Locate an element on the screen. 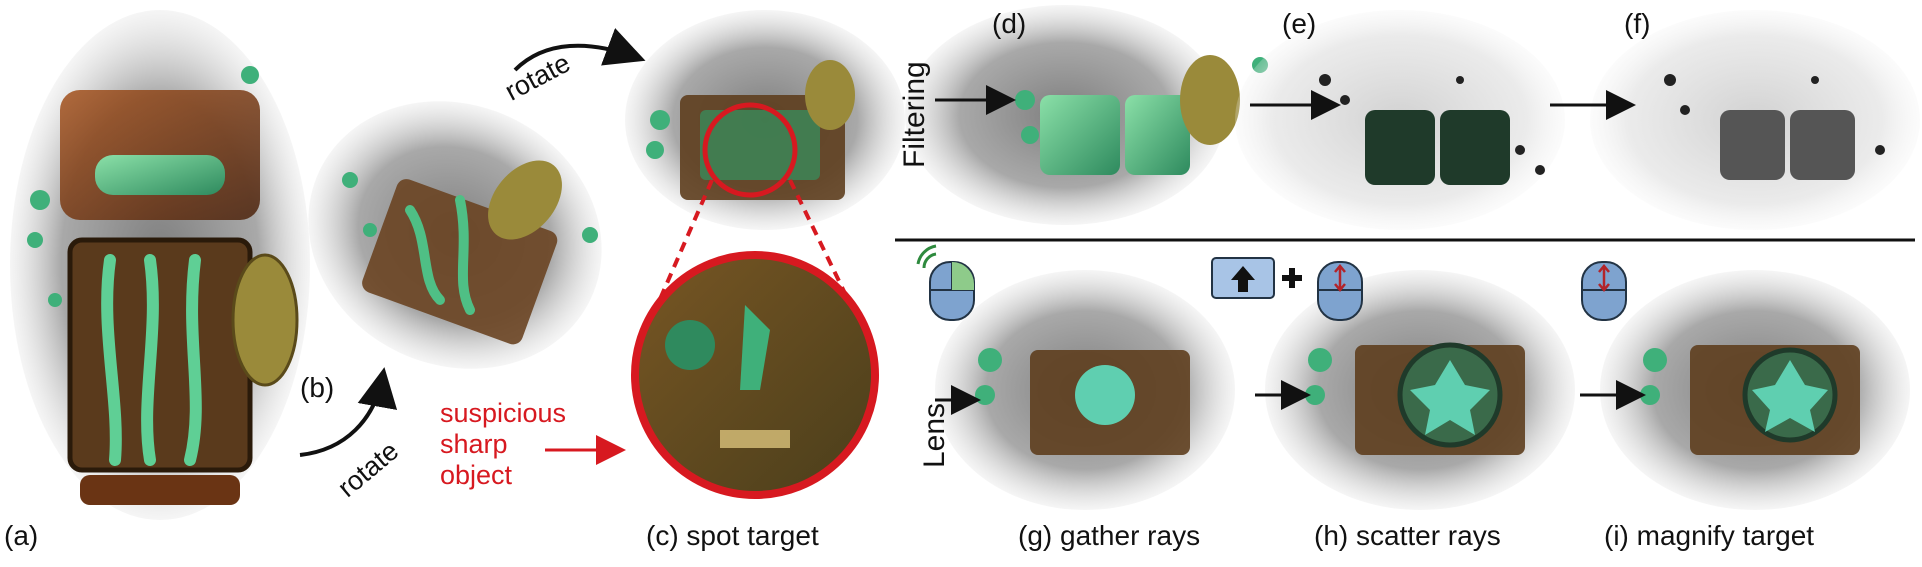  zoom-inset is located at coordinates (755, 375).